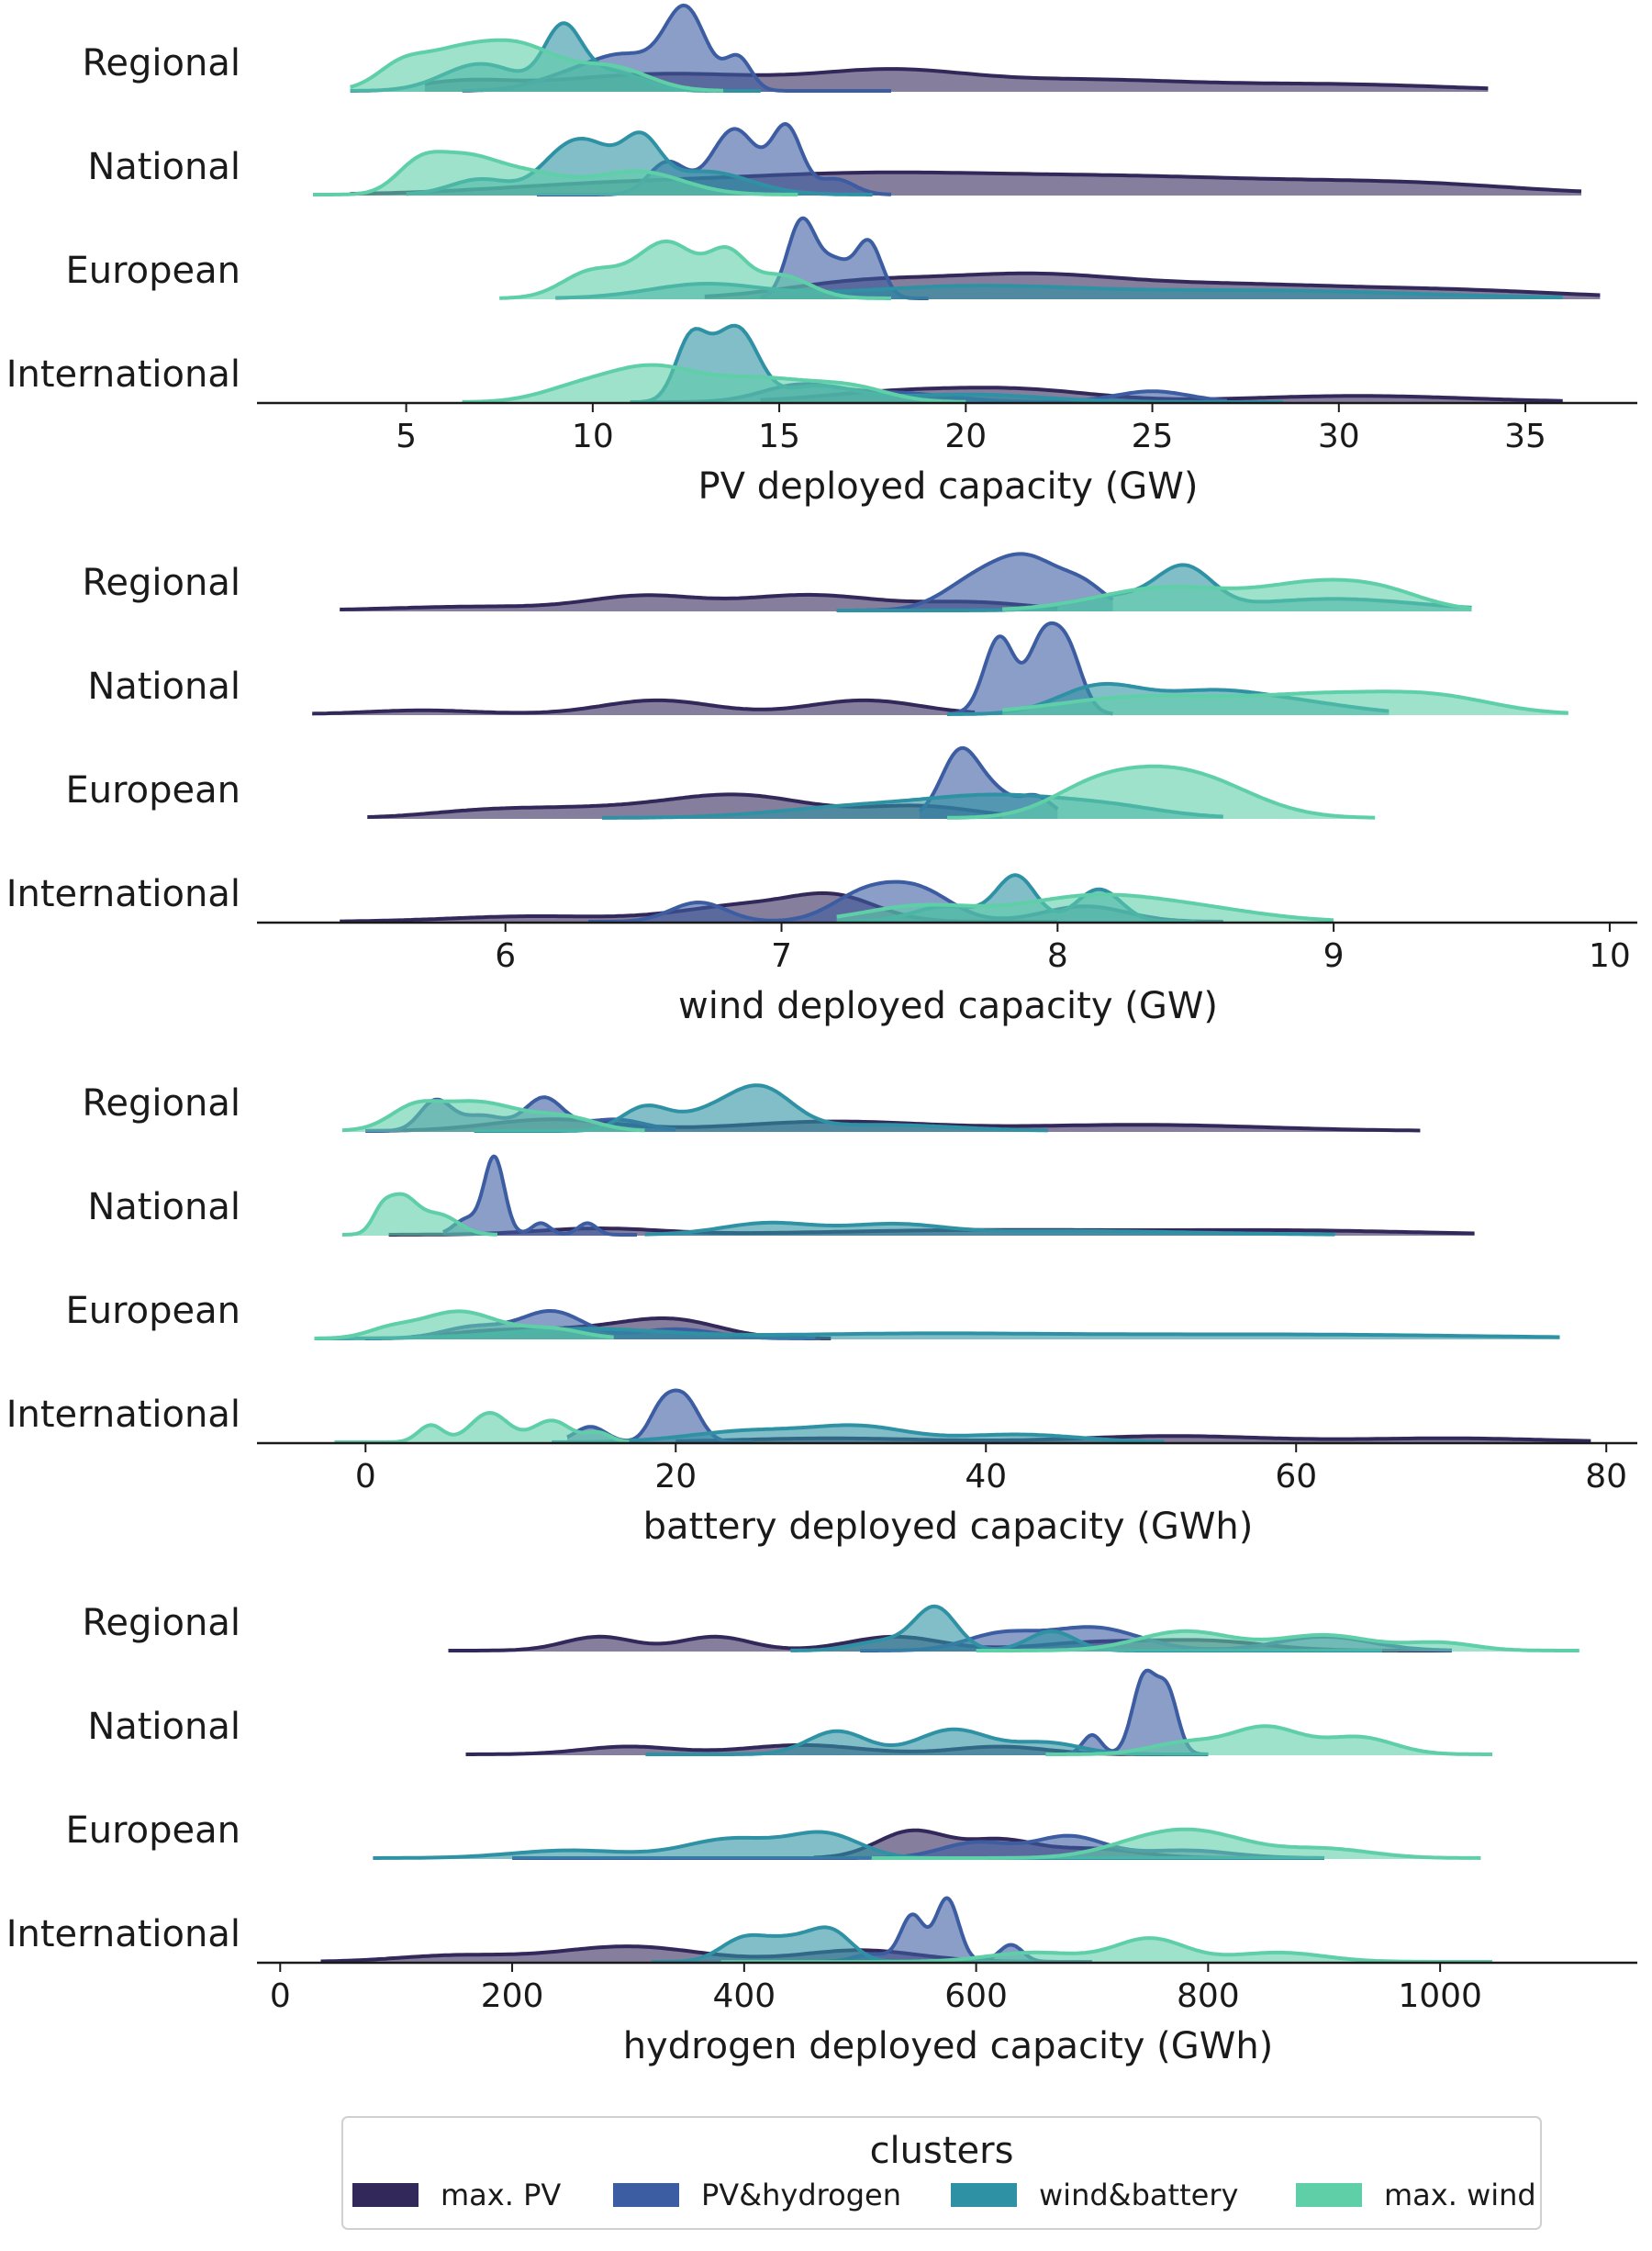 This screenshot has height=2251, width=1652. What do you see at coordinates (1606, 1476) in the screenshot?
I see `x-tick-label: 80` at bounding box center [1606, 1476].